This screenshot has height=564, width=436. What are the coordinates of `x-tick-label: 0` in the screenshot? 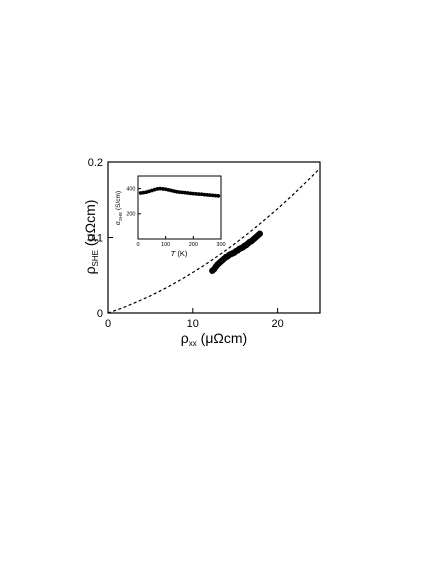 It's located at (108, 324).